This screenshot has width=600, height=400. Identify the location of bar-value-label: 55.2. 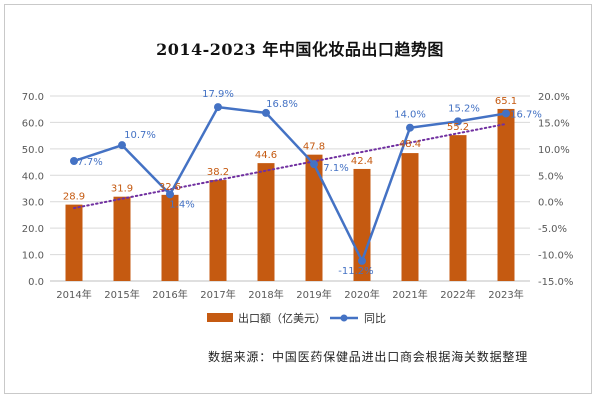
(458, 127).